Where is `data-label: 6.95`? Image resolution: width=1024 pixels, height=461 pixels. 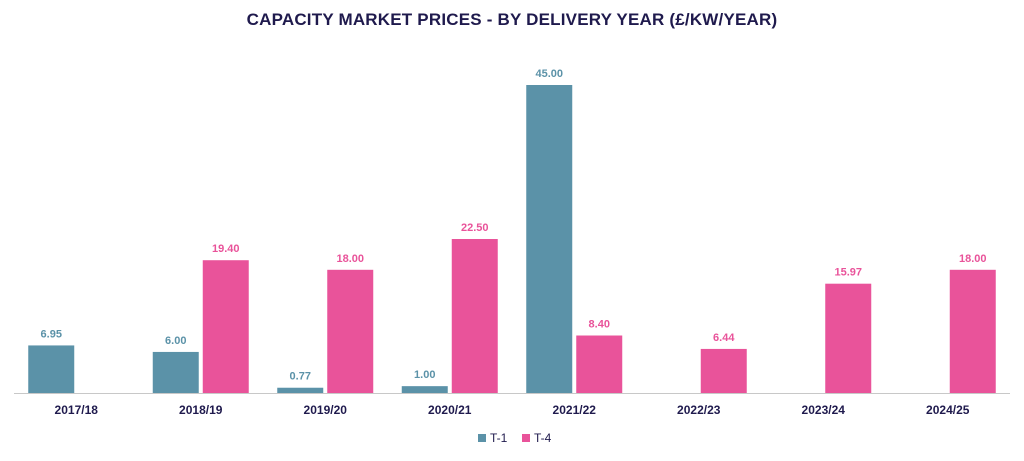 data-label: 6.95 is located at coordinates (51, 334).